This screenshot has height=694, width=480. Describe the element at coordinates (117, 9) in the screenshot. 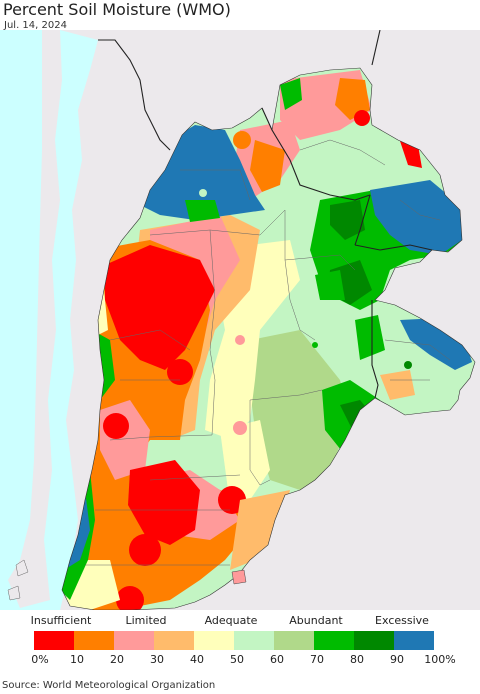

I see `map-title: Percent Soil Moisture (WMO)` at that location.